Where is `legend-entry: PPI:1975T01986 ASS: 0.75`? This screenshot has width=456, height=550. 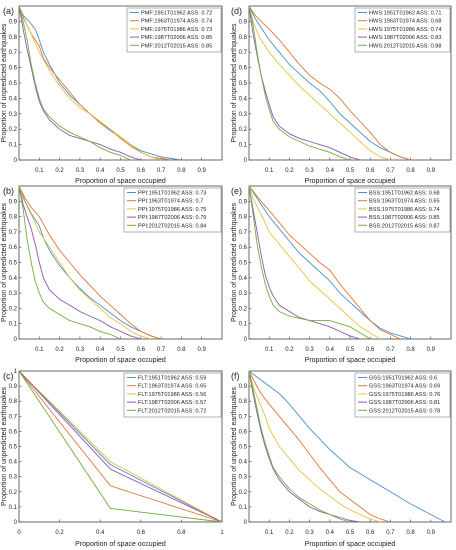 legend-entry: PPI:1975T01986 ASS: 0.75 is located at coordinates (172, 210).